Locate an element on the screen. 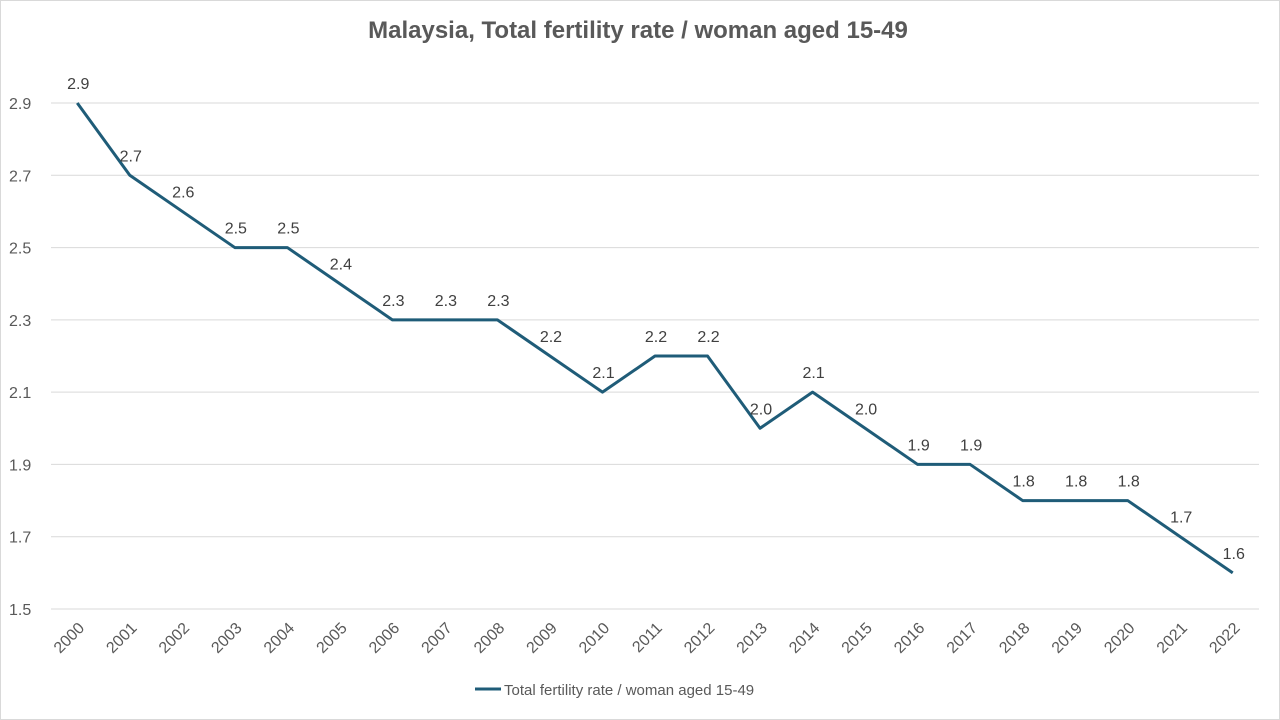 This screenshot has height=720, width=1280. x-tick-label: 2018 is located at coordinates (1014, 638).